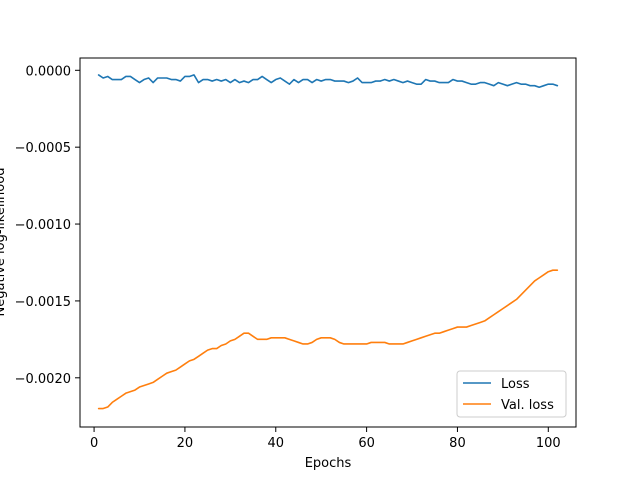 The height and width of the screenshot is (480, 640). What do you see at coordinates (43, 302) in the screenshot?
I see `y-tick-label: −0.0015` at bounding box center [43, 302].